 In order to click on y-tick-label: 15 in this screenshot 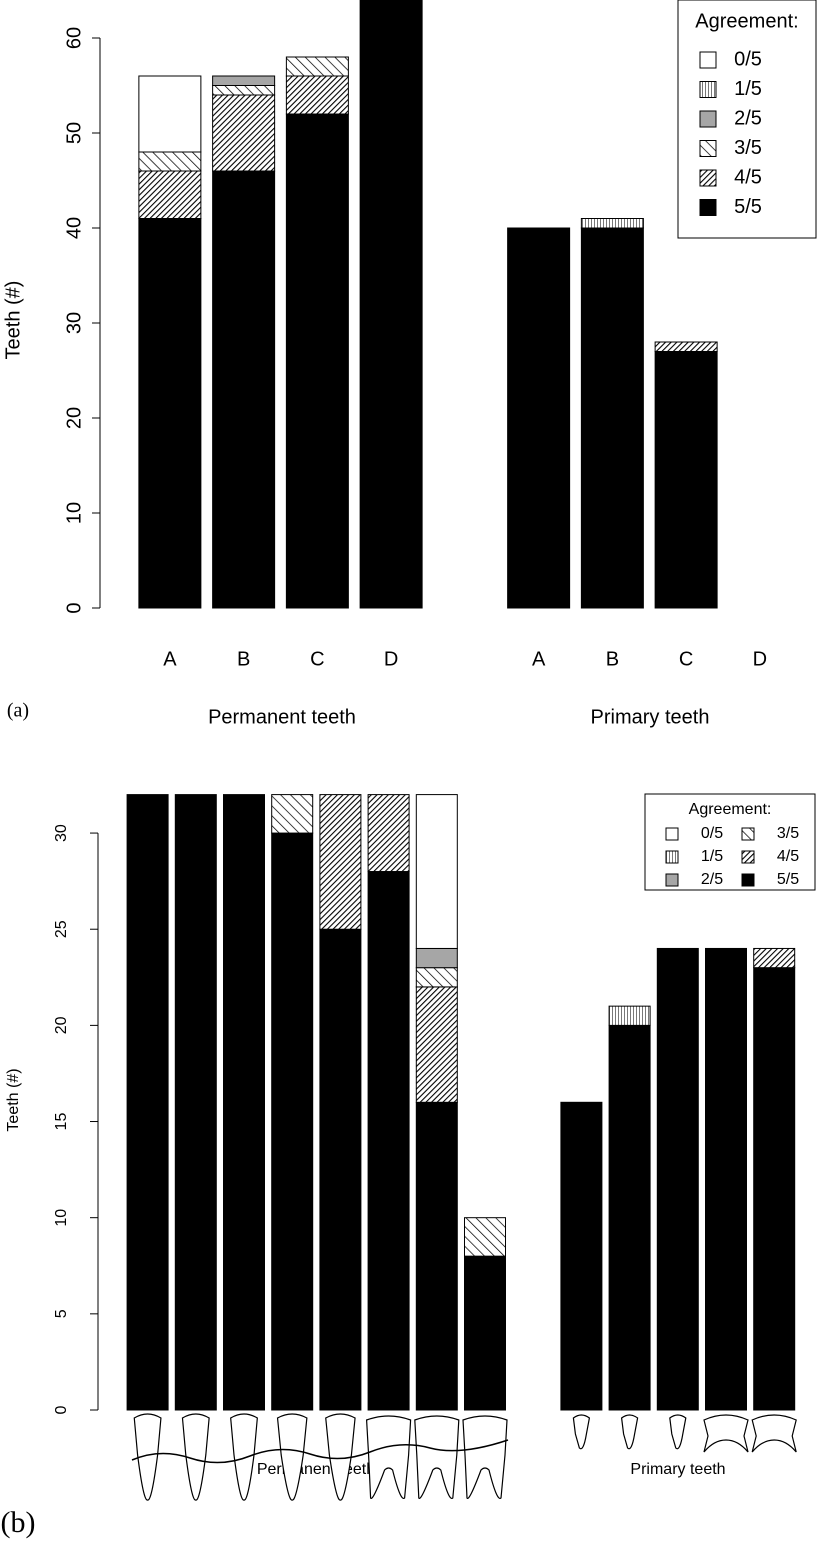, I will do `click(61, 1122)`.